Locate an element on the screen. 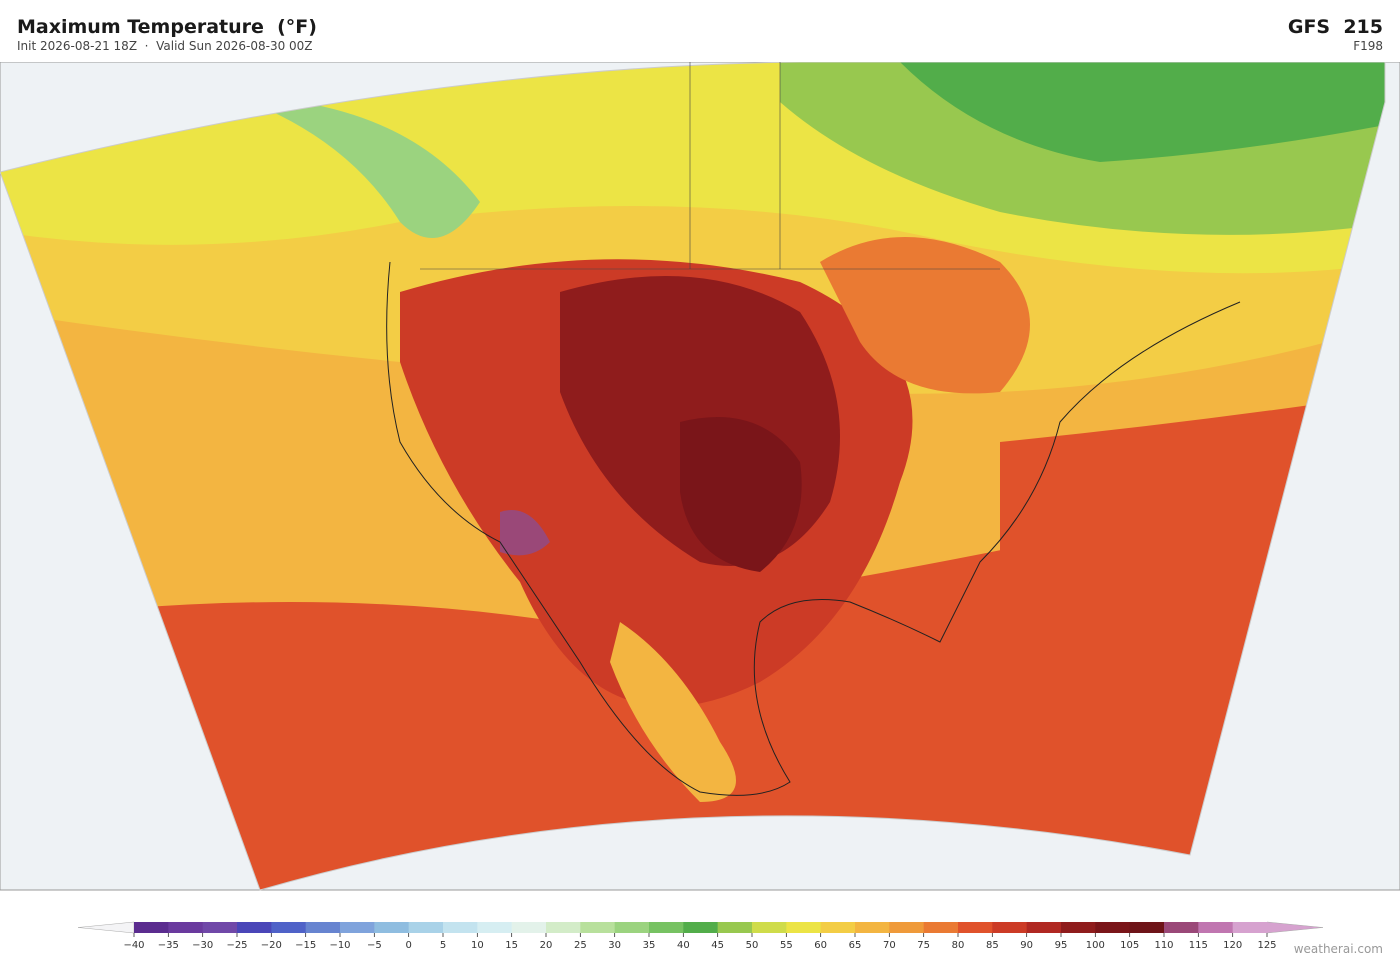 This screenshot has width=1400, height=964. colorbar-tick-label: 85 is located at coordinates (992, 945).